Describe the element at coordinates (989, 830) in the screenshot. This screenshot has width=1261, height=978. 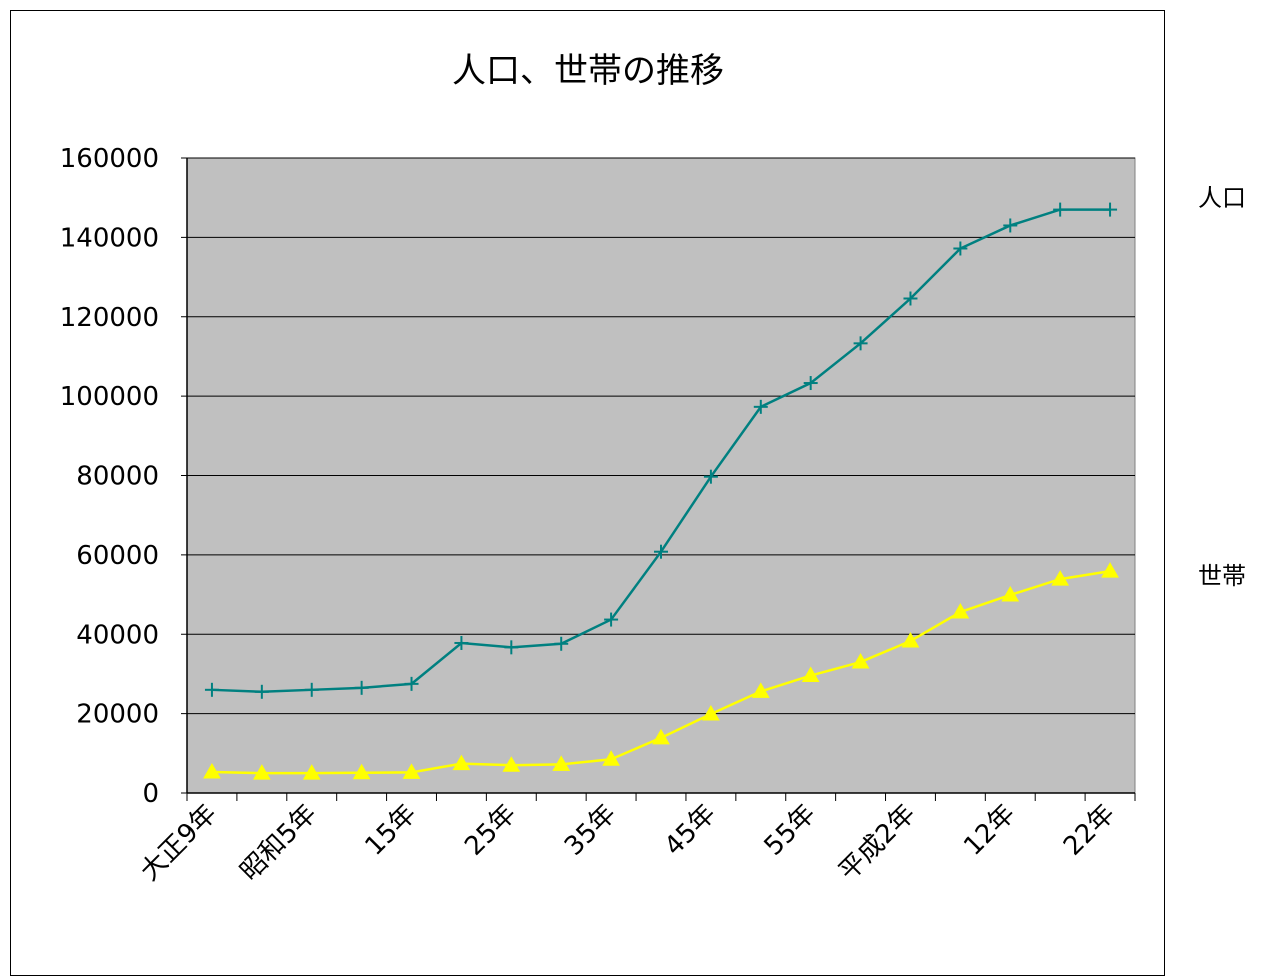
I see `x-tick-label: 12年` at that location.